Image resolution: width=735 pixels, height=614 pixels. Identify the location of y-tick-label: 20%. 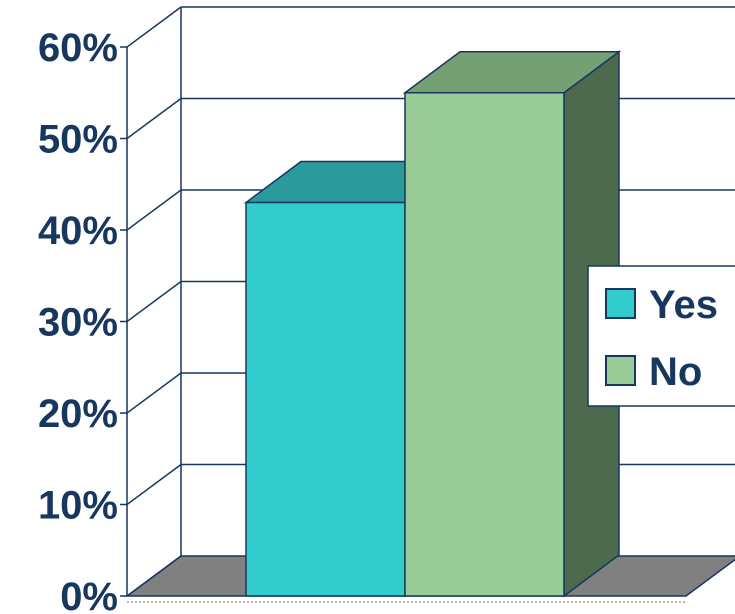
(78, 414).